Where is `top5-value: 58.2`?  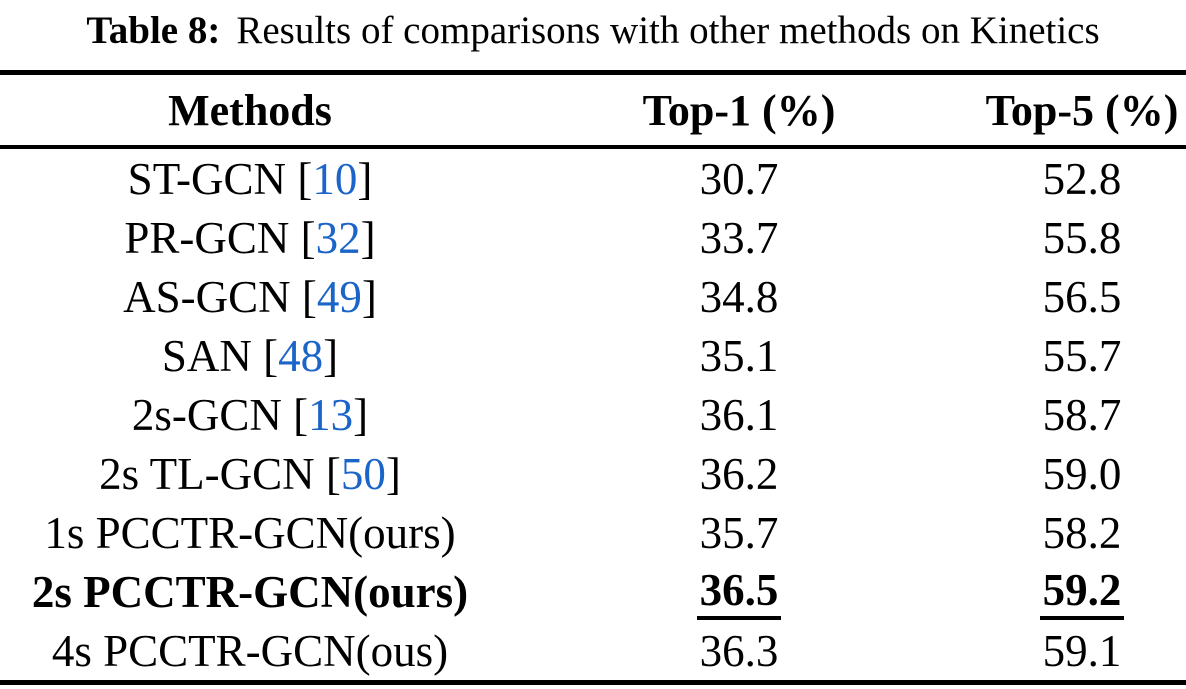
top5-value: 58.2 is located at coordinates (1082, 532).